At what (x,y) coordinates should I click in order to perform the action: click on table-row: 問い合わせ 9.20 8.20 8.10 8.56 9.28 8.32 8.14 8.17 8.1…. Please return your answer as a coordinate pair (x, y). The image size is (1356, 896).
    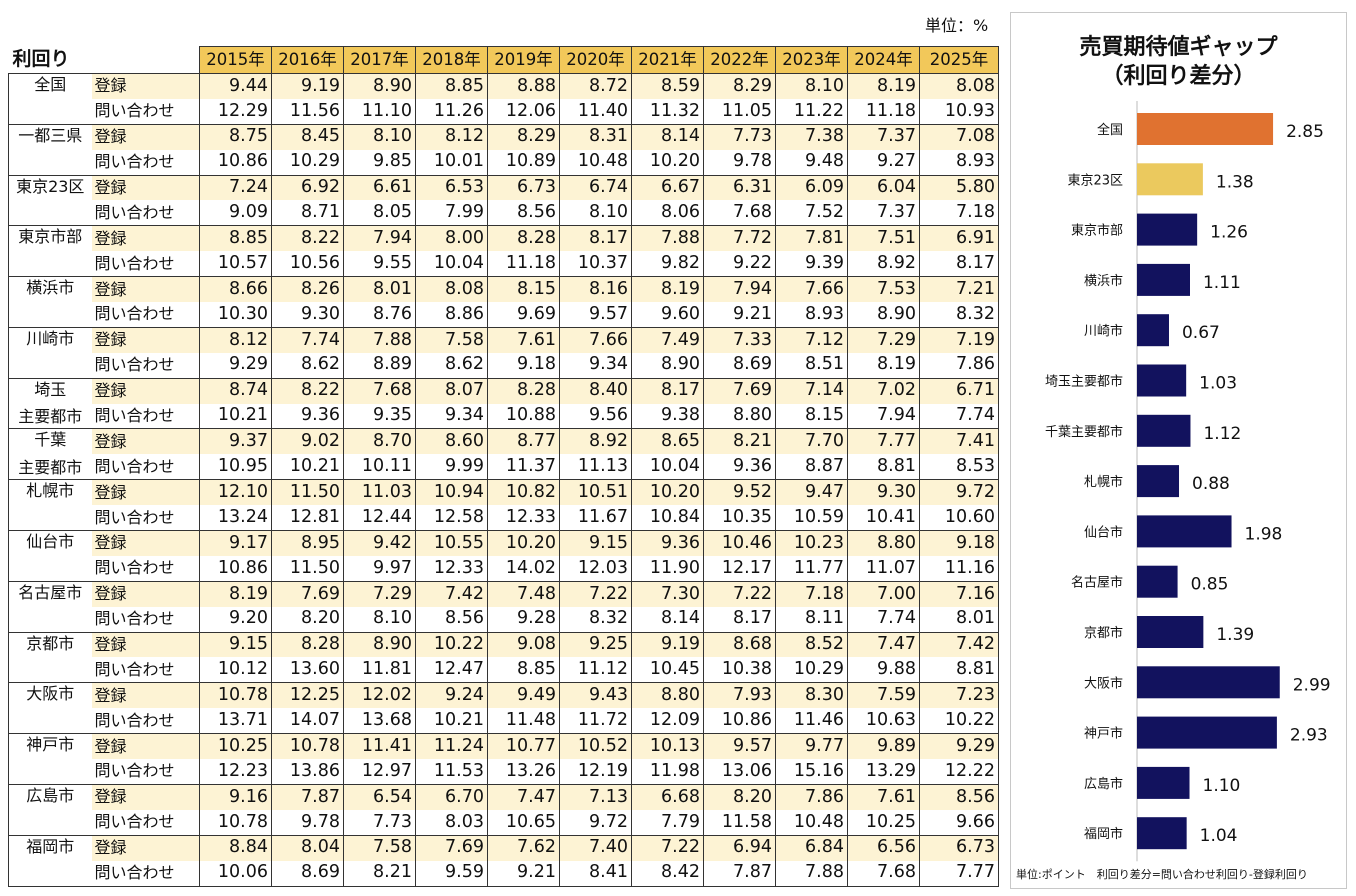
    Looking at the image, I should click on (504, 619).